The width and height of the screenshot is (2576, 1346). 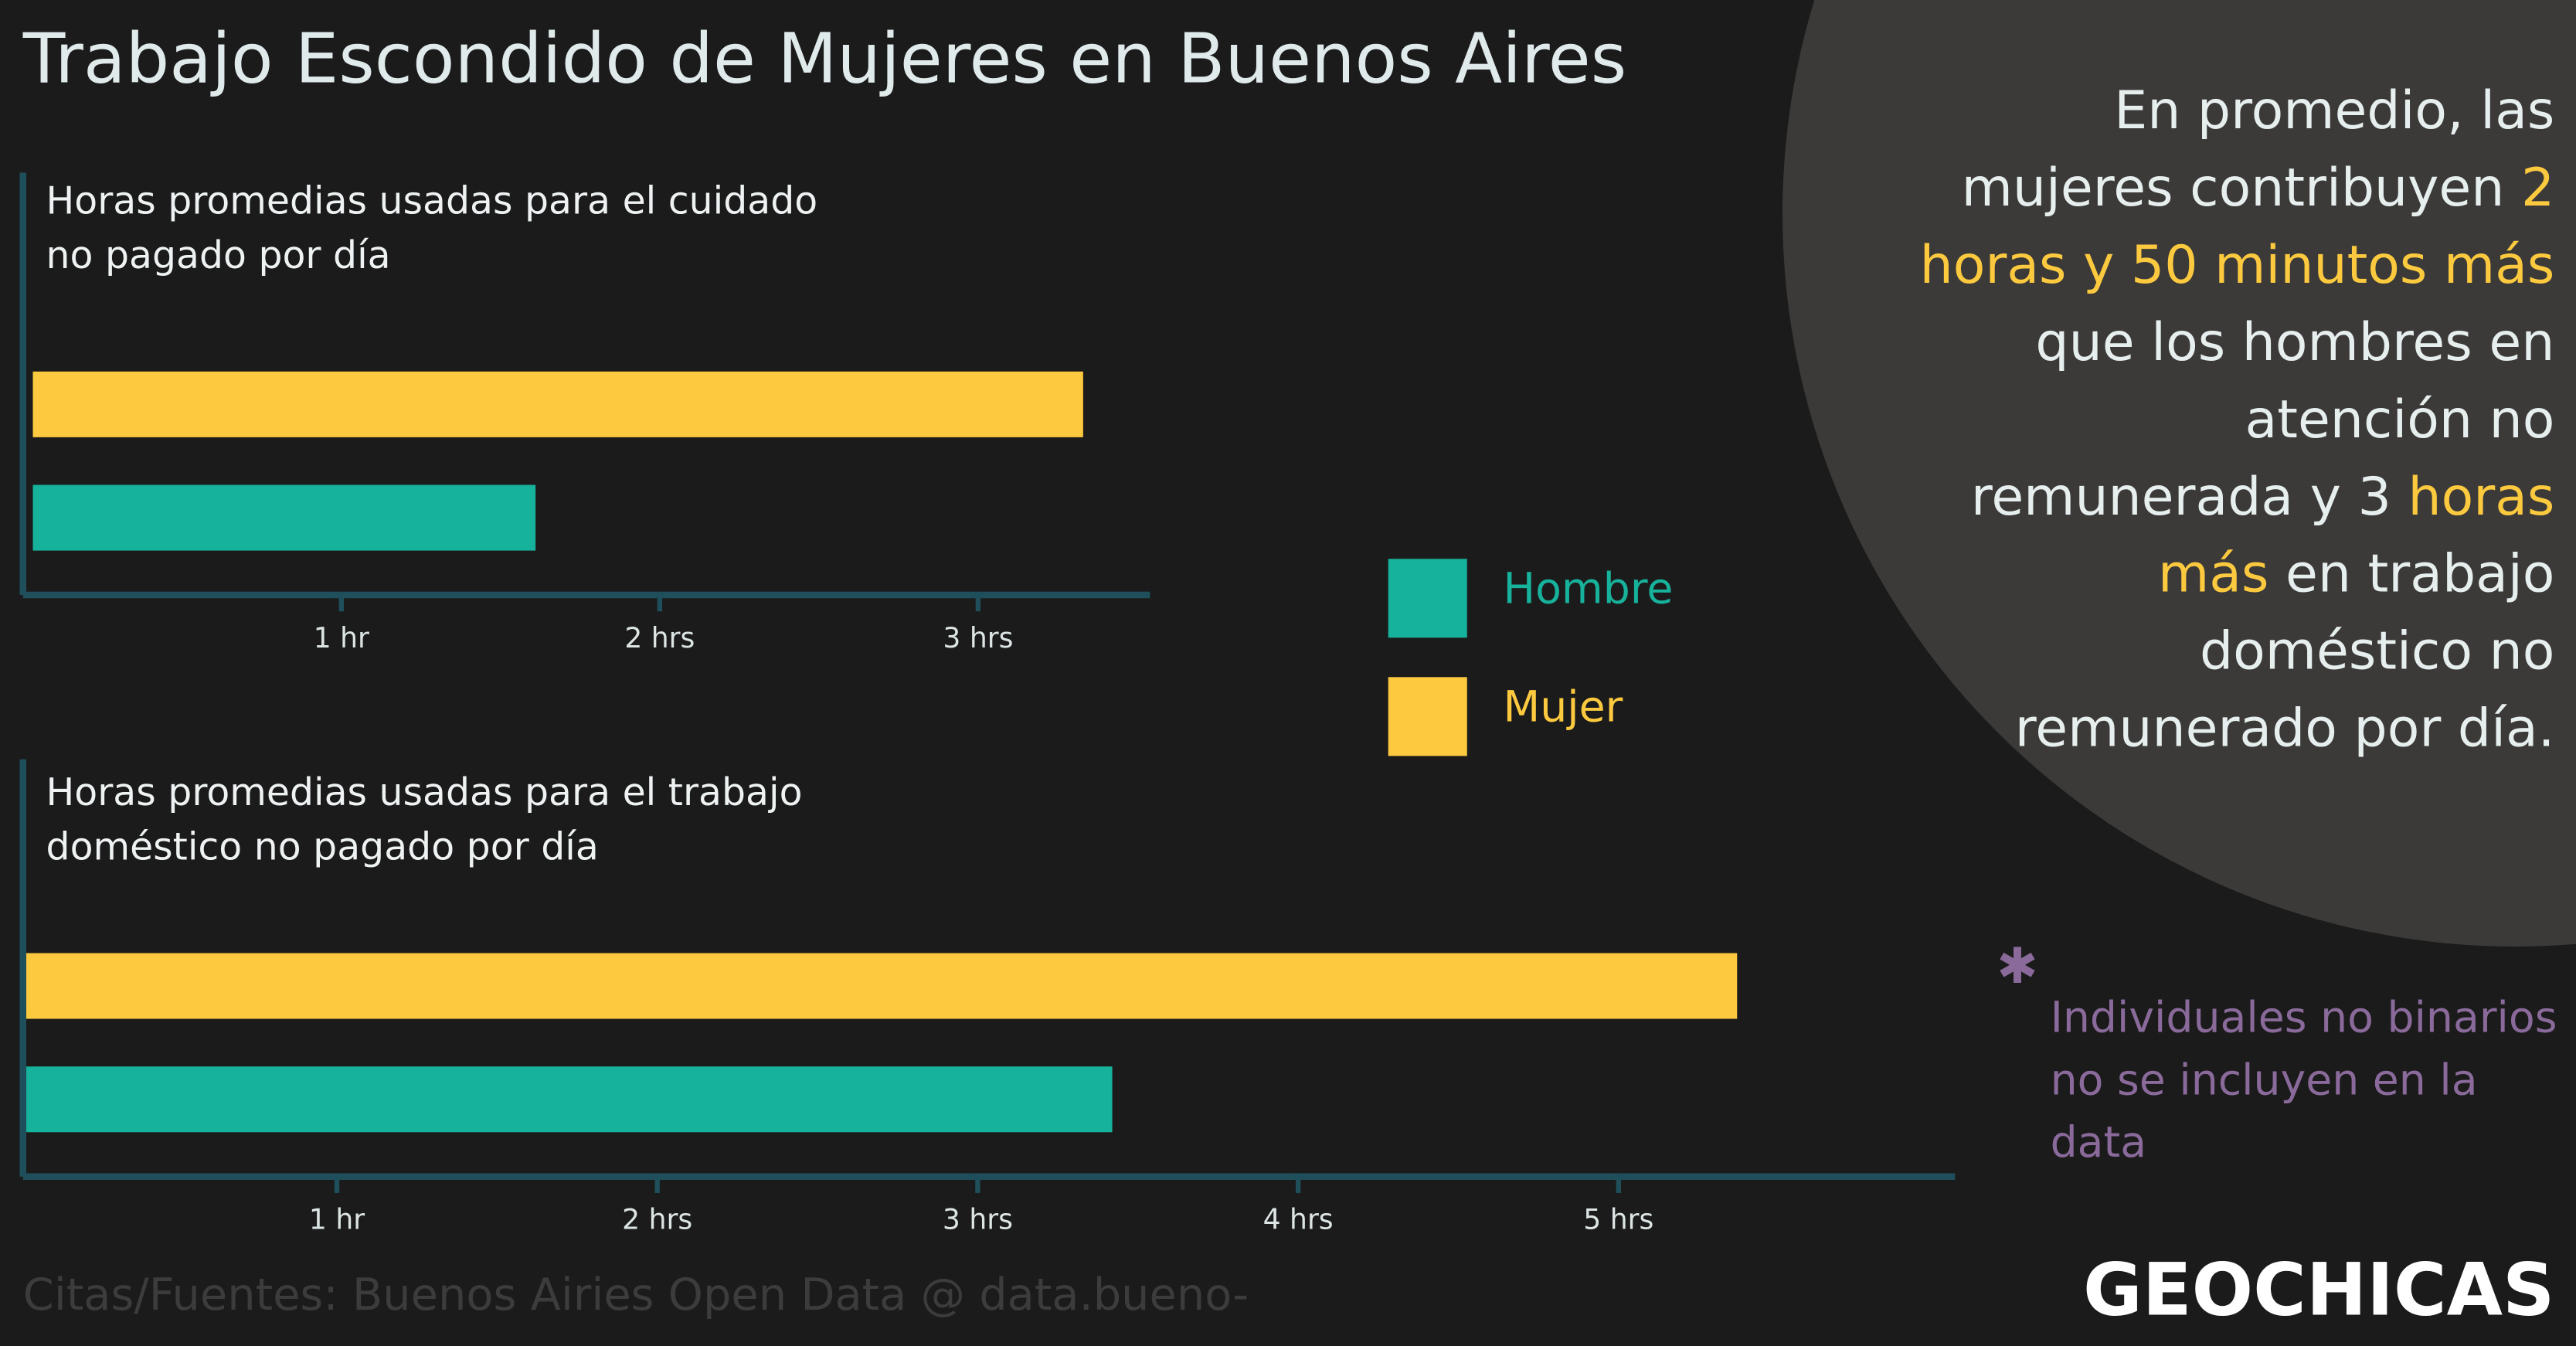 What do you see at coordinates (2537, 188) in the screenshot?
I see `callout-text: 2` at bounding box center [2537, 188].